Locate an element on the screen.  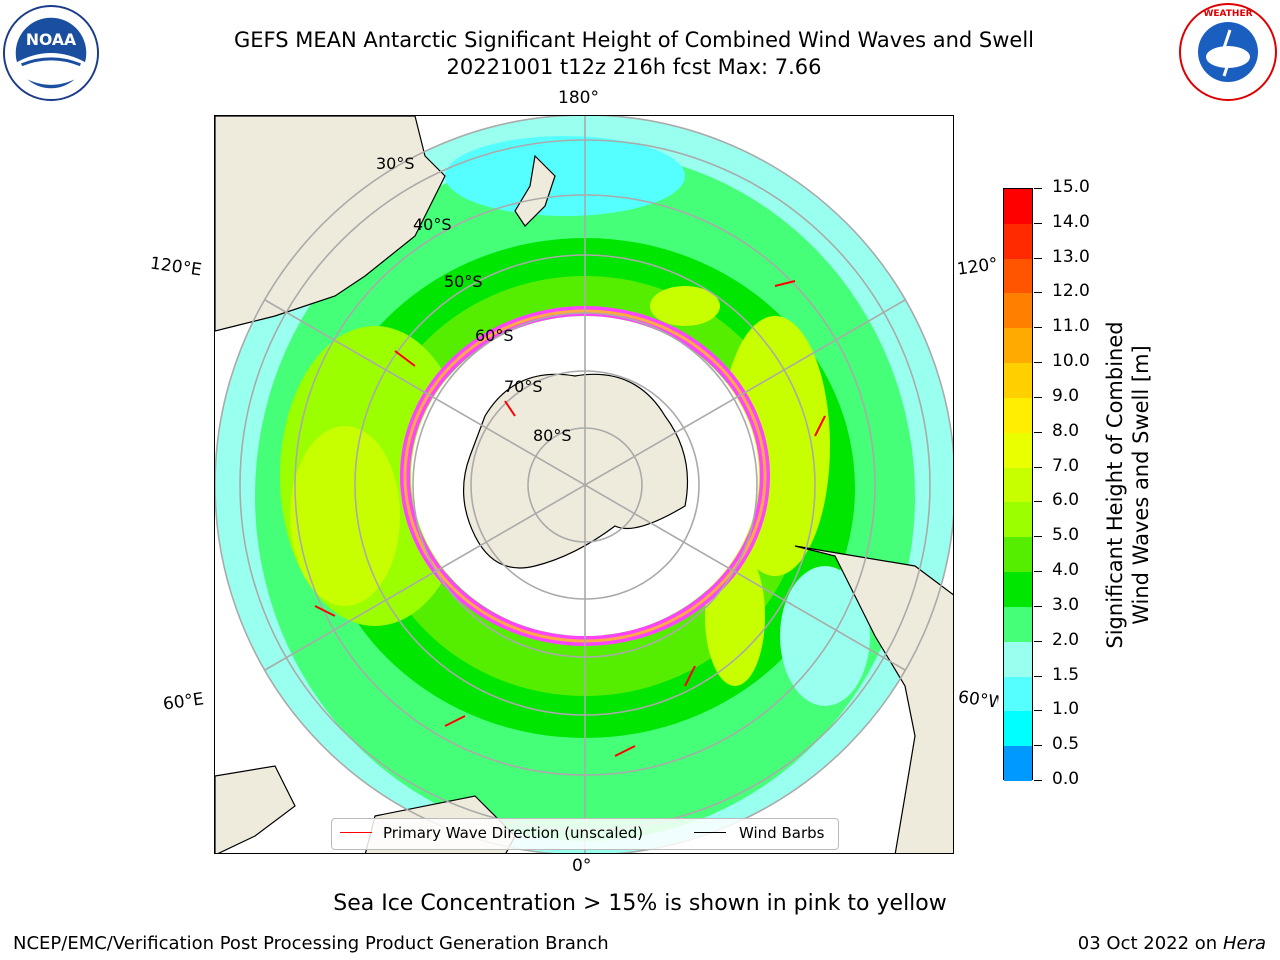
wave-legend-line is located at coordinates (356, 832).